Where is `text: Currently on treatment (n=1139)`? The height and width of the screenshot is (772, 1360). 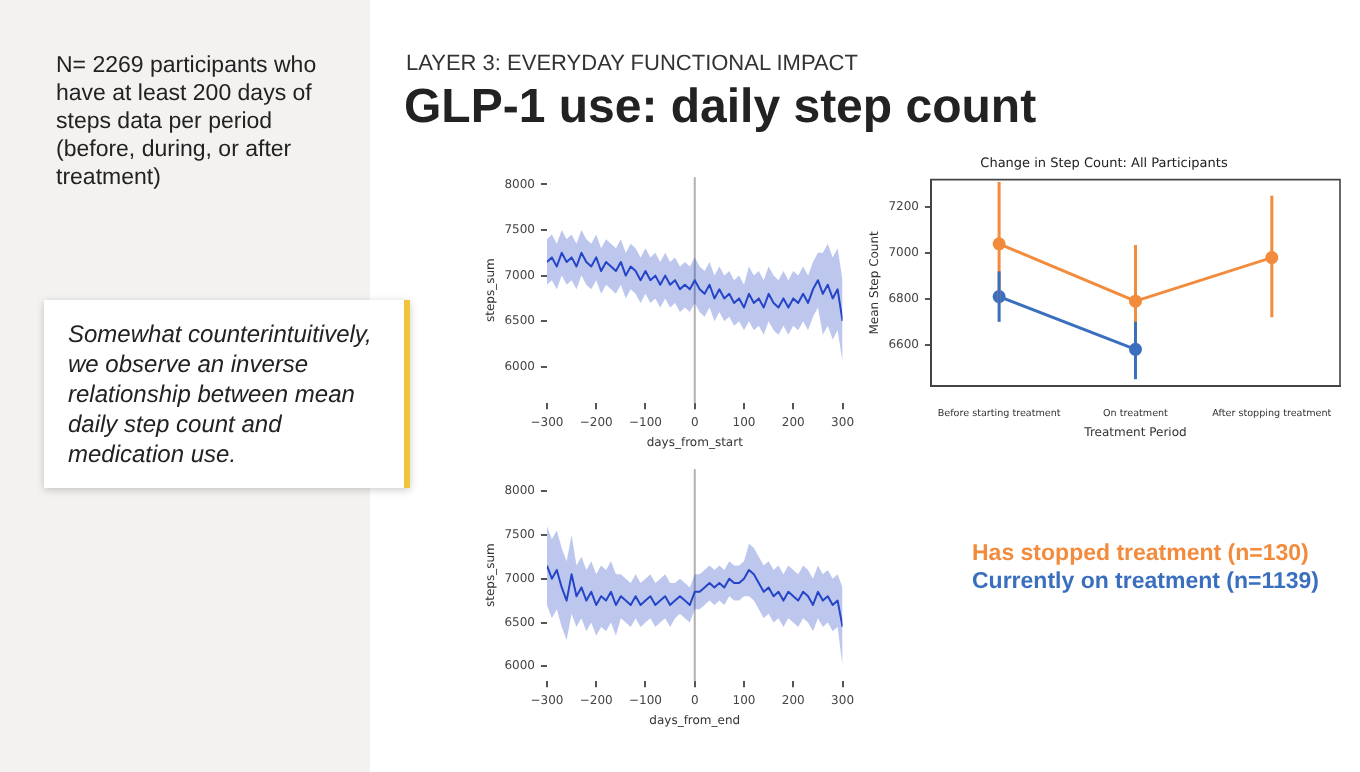
text: Currently on treatment (n=1139) is located at coordinates (1146, 582).